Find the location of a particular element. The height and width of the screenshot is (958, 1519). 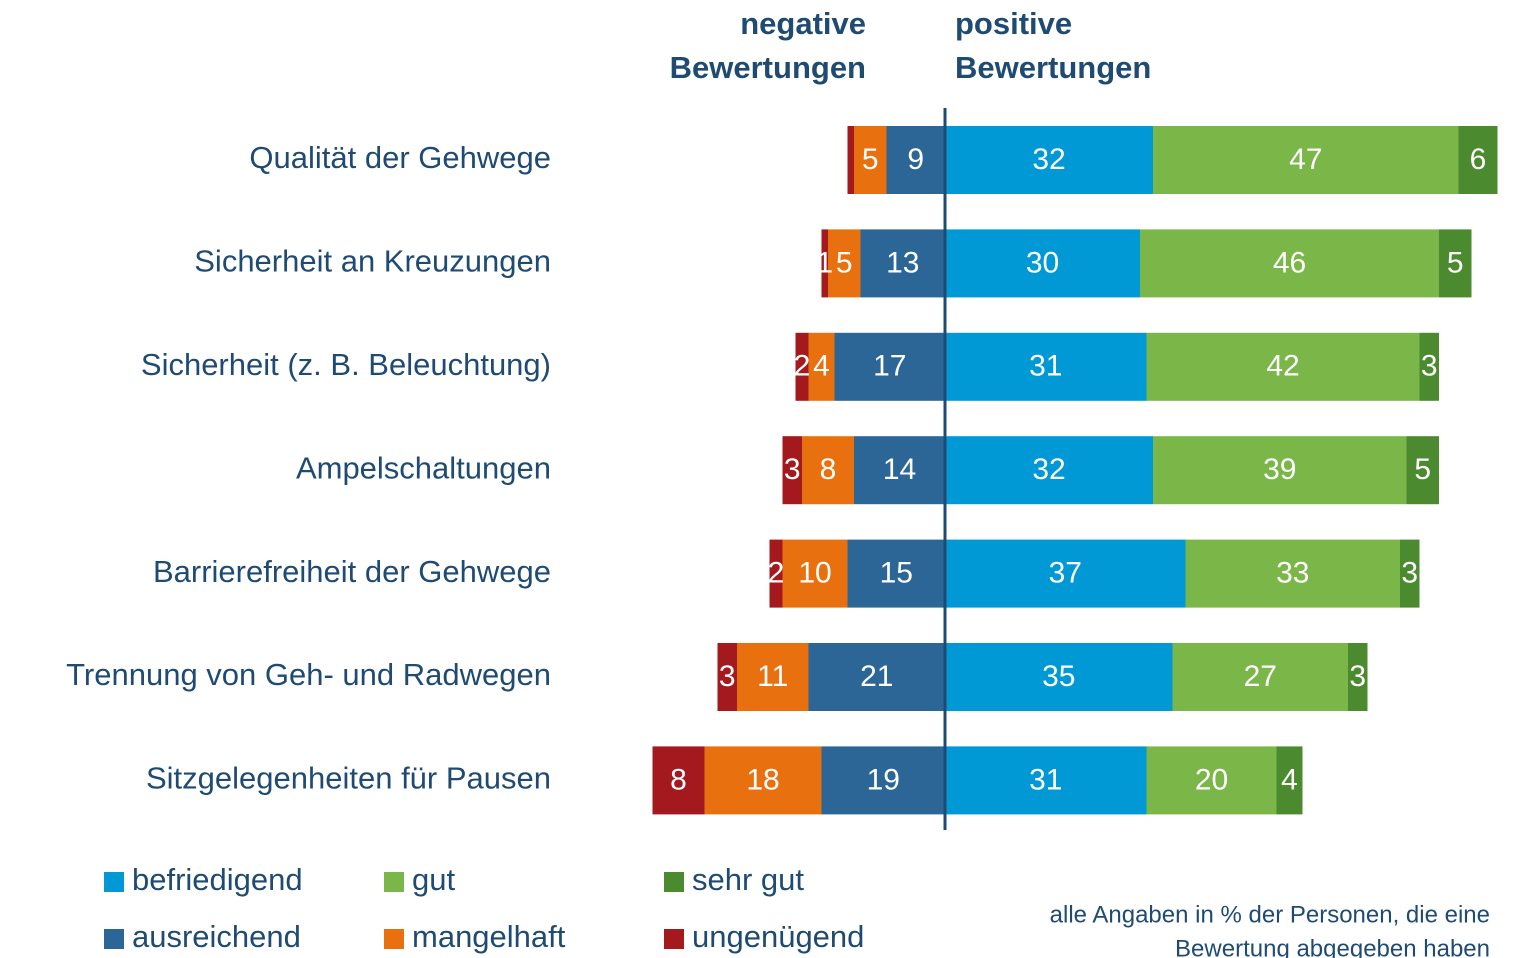

value-label: 33 is located at coordinates (1292, 573).